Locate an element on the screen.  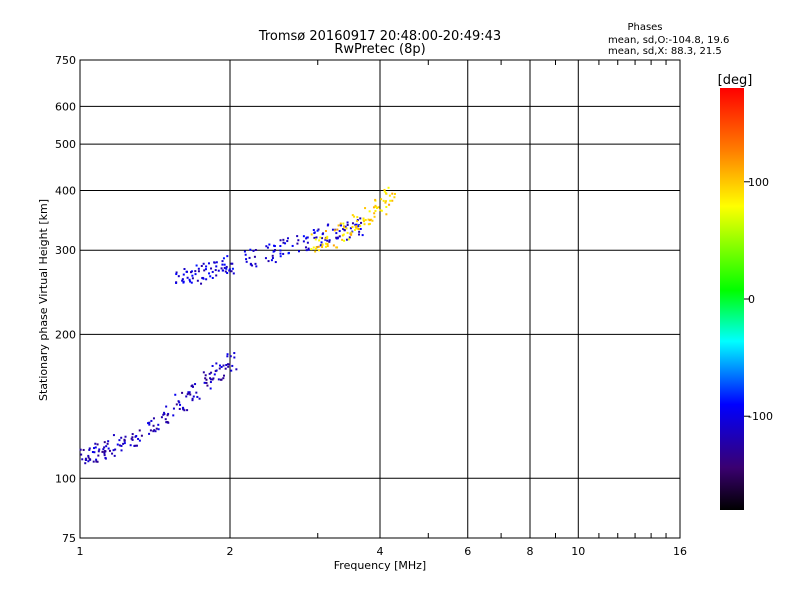
y-tick-label: 500 is located at coordinates (65, 144).